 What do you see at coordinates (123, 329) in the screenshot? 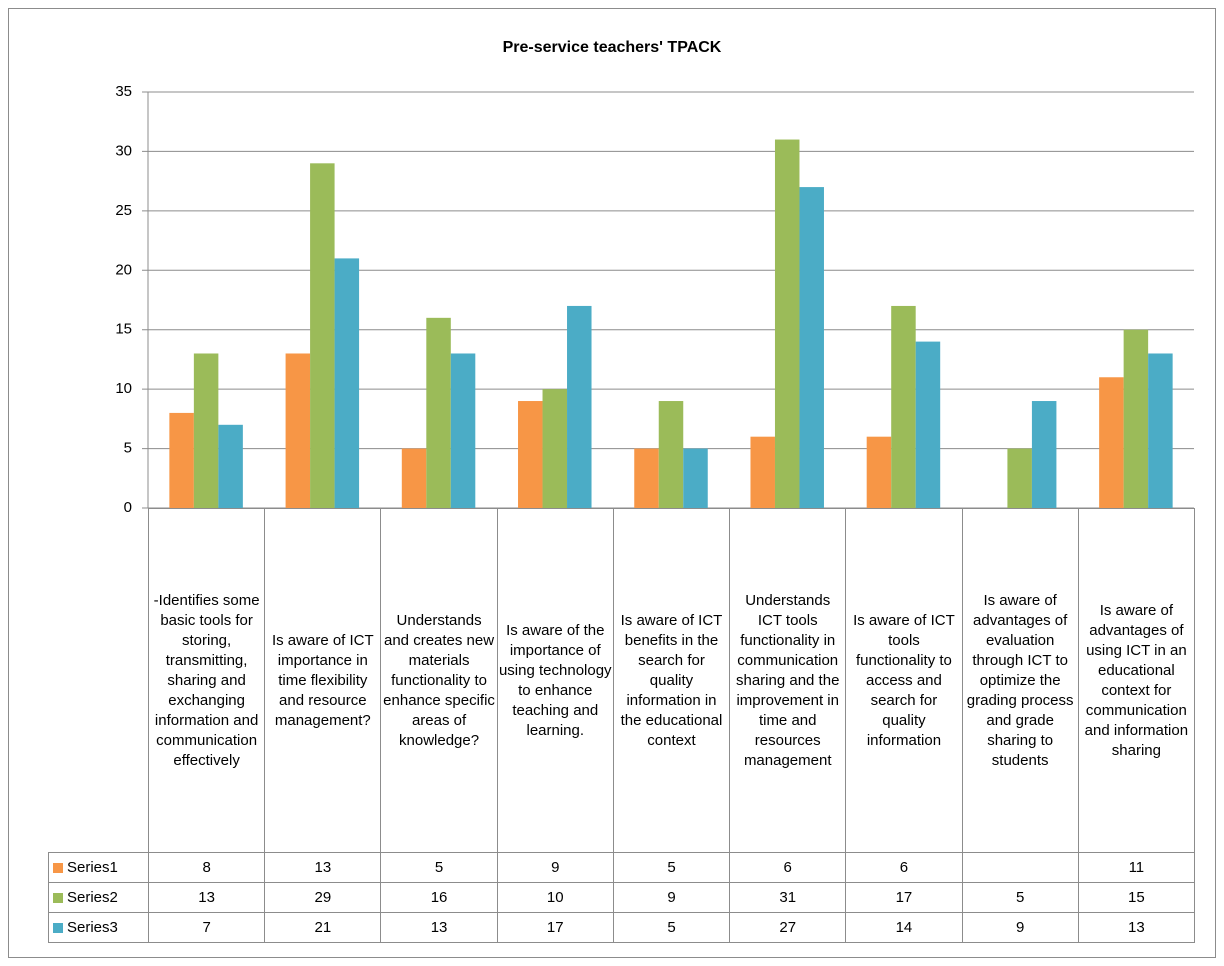
I see `y-tick-label: 15` at bounding box center [123, 329].